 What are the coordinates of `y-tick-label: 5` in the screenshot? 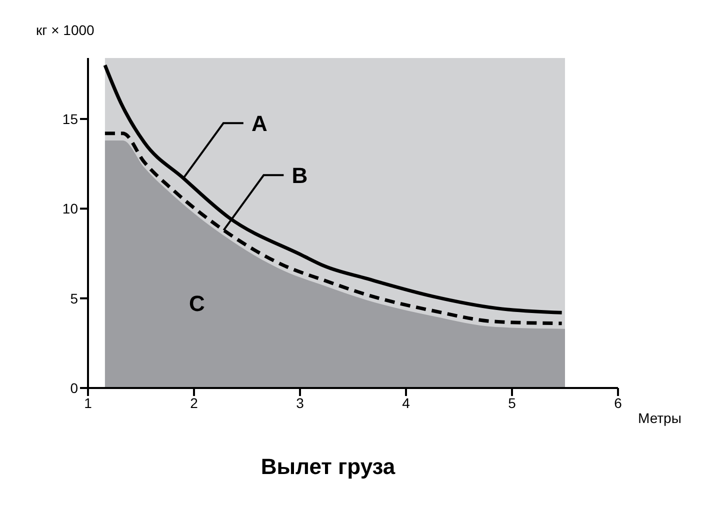 It's located at (74, 298).